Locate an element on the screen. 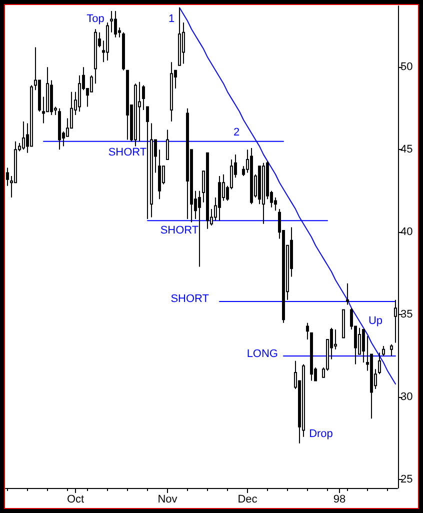 The width and height of the screenshot is (423, 513). y-tick-label: 50 is located at coordinates (406, 67).